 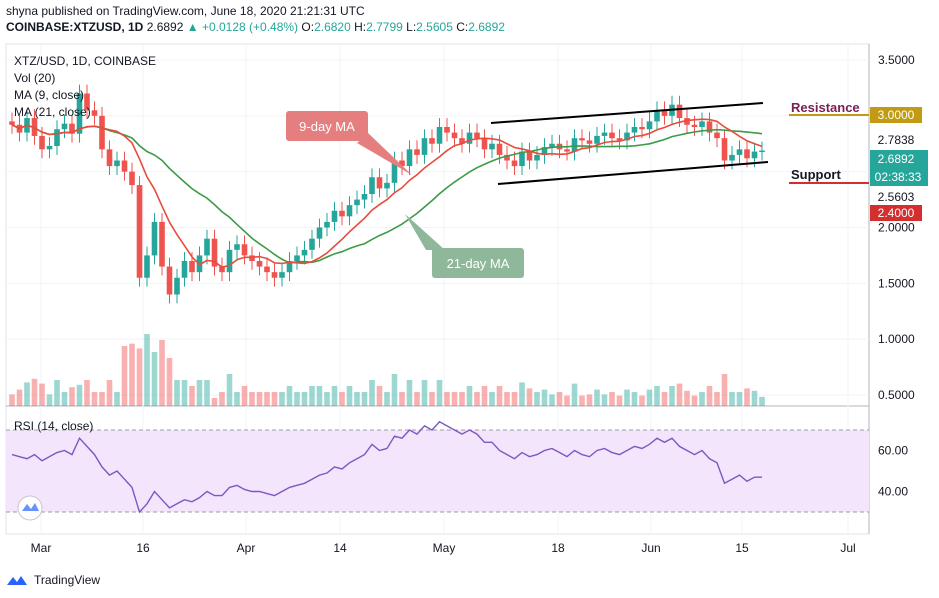 What do you see at coordinates (896, 60) in the screenshot?
I see `y-tick-label: 3.5000` at bounding box center [896, 60].